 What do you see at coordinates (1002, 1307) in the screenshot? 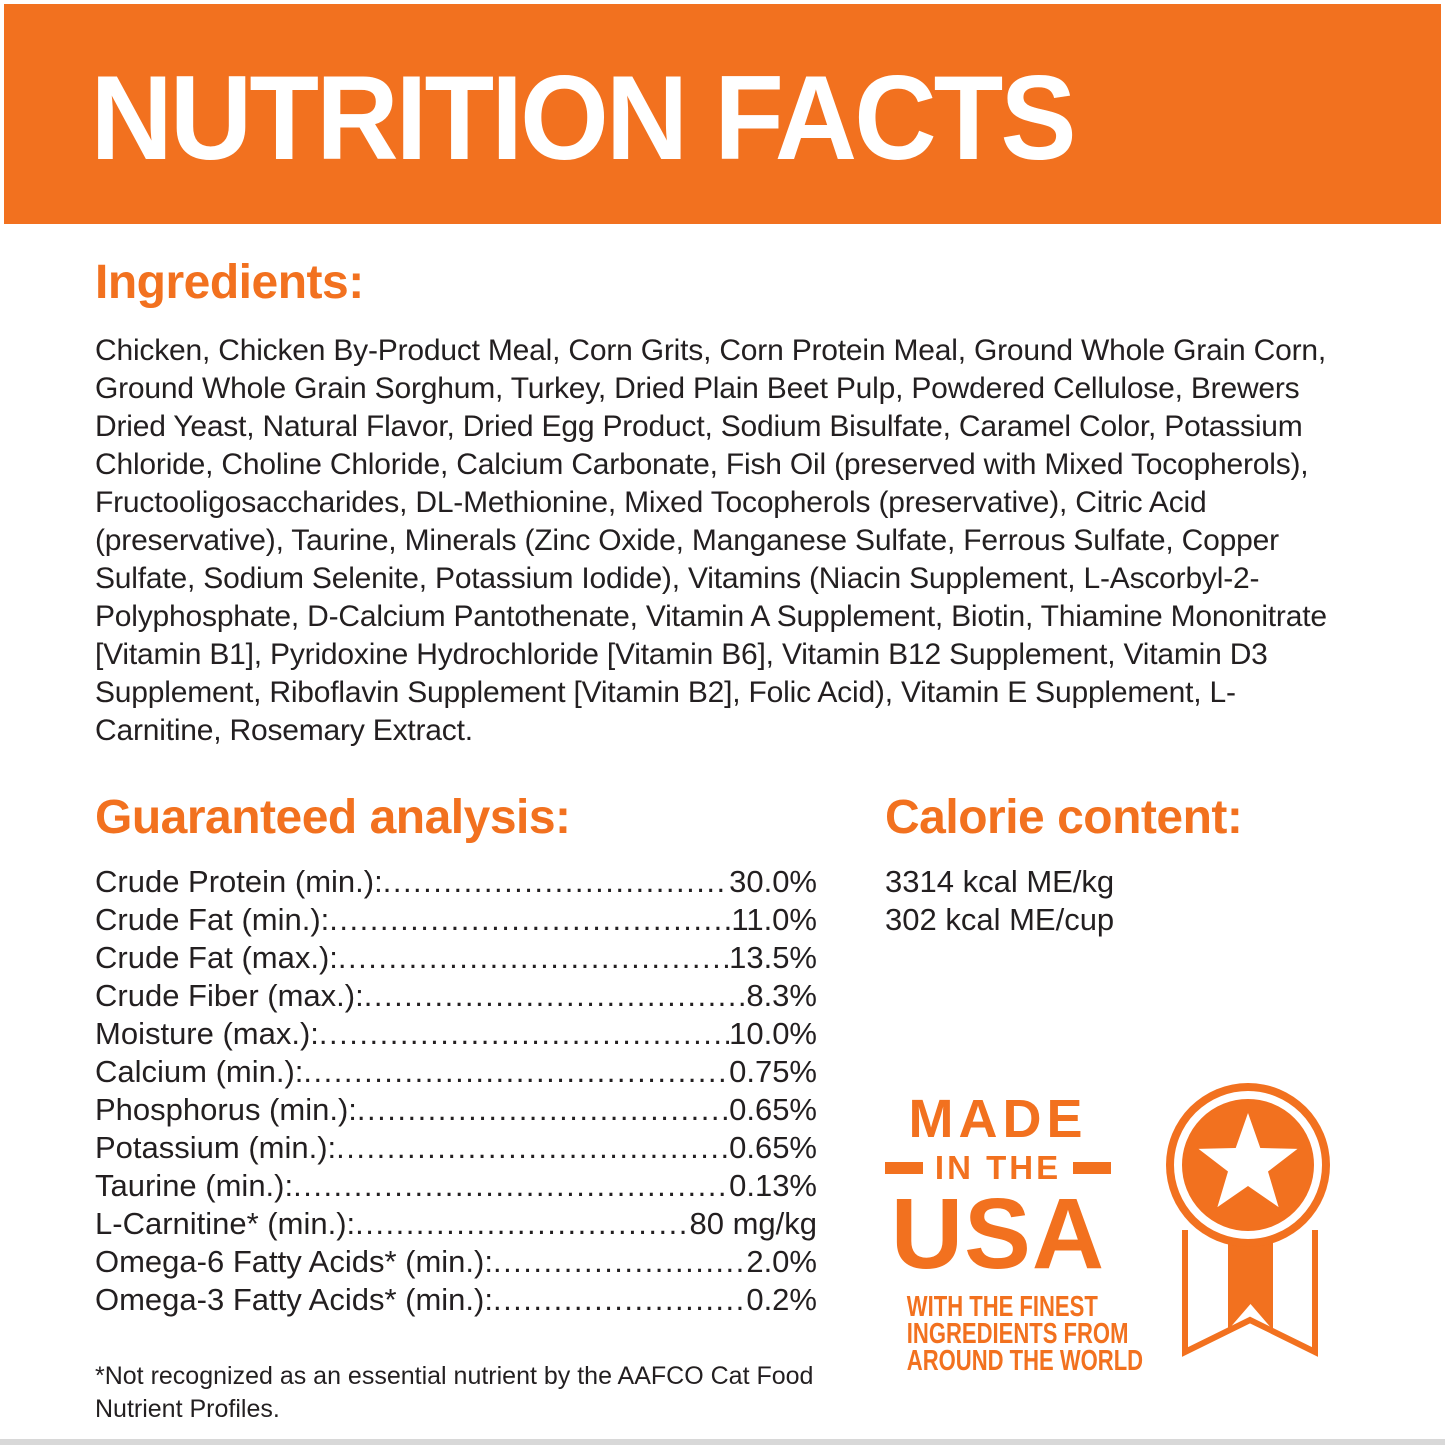
I see `tagline-line: WITH THE FINEST` at bounding box center [1002, 1307].